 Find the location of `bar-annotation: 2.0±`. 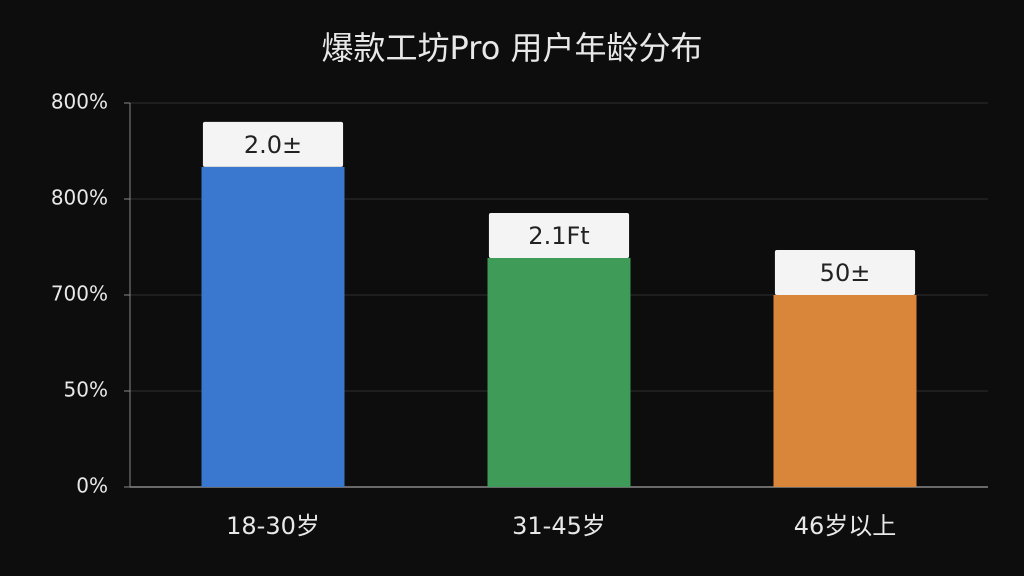

bar-annotation: 2.0± is located at coordinates (273, 145).